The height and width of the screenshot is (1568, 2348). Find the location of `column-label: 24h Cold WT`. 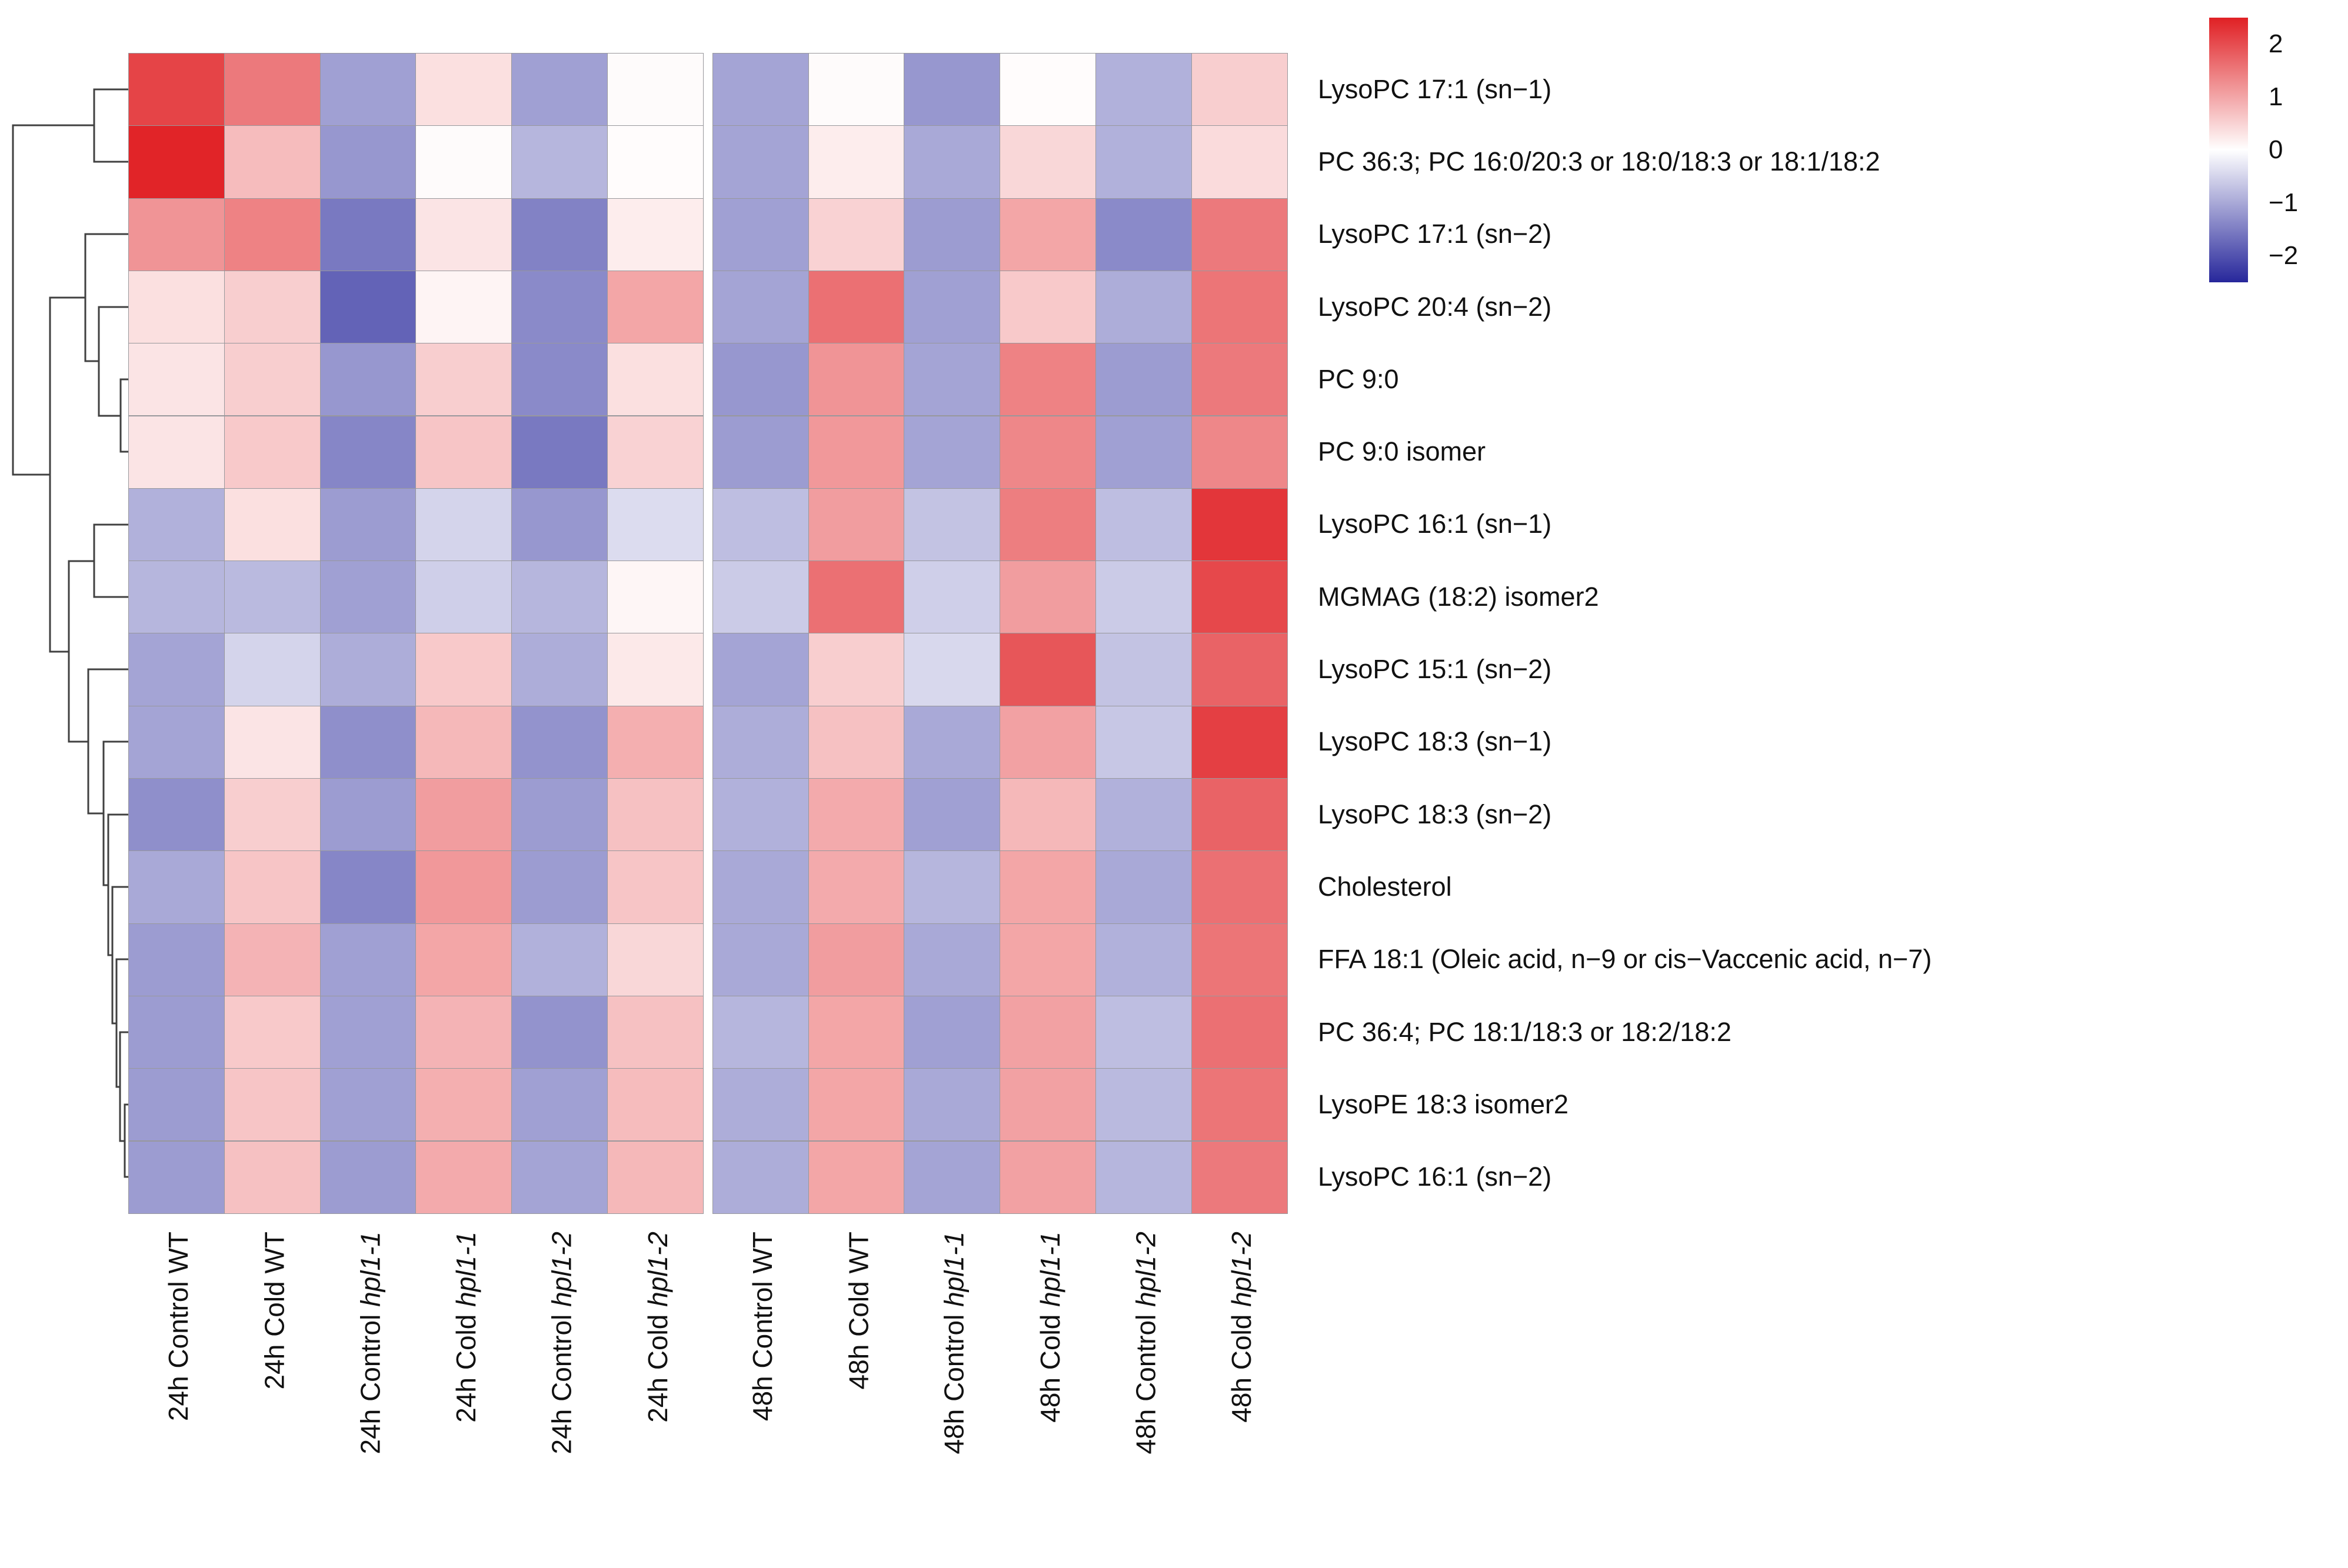

column-label: 24h Cold WT is located at coordinates (274, 1310).